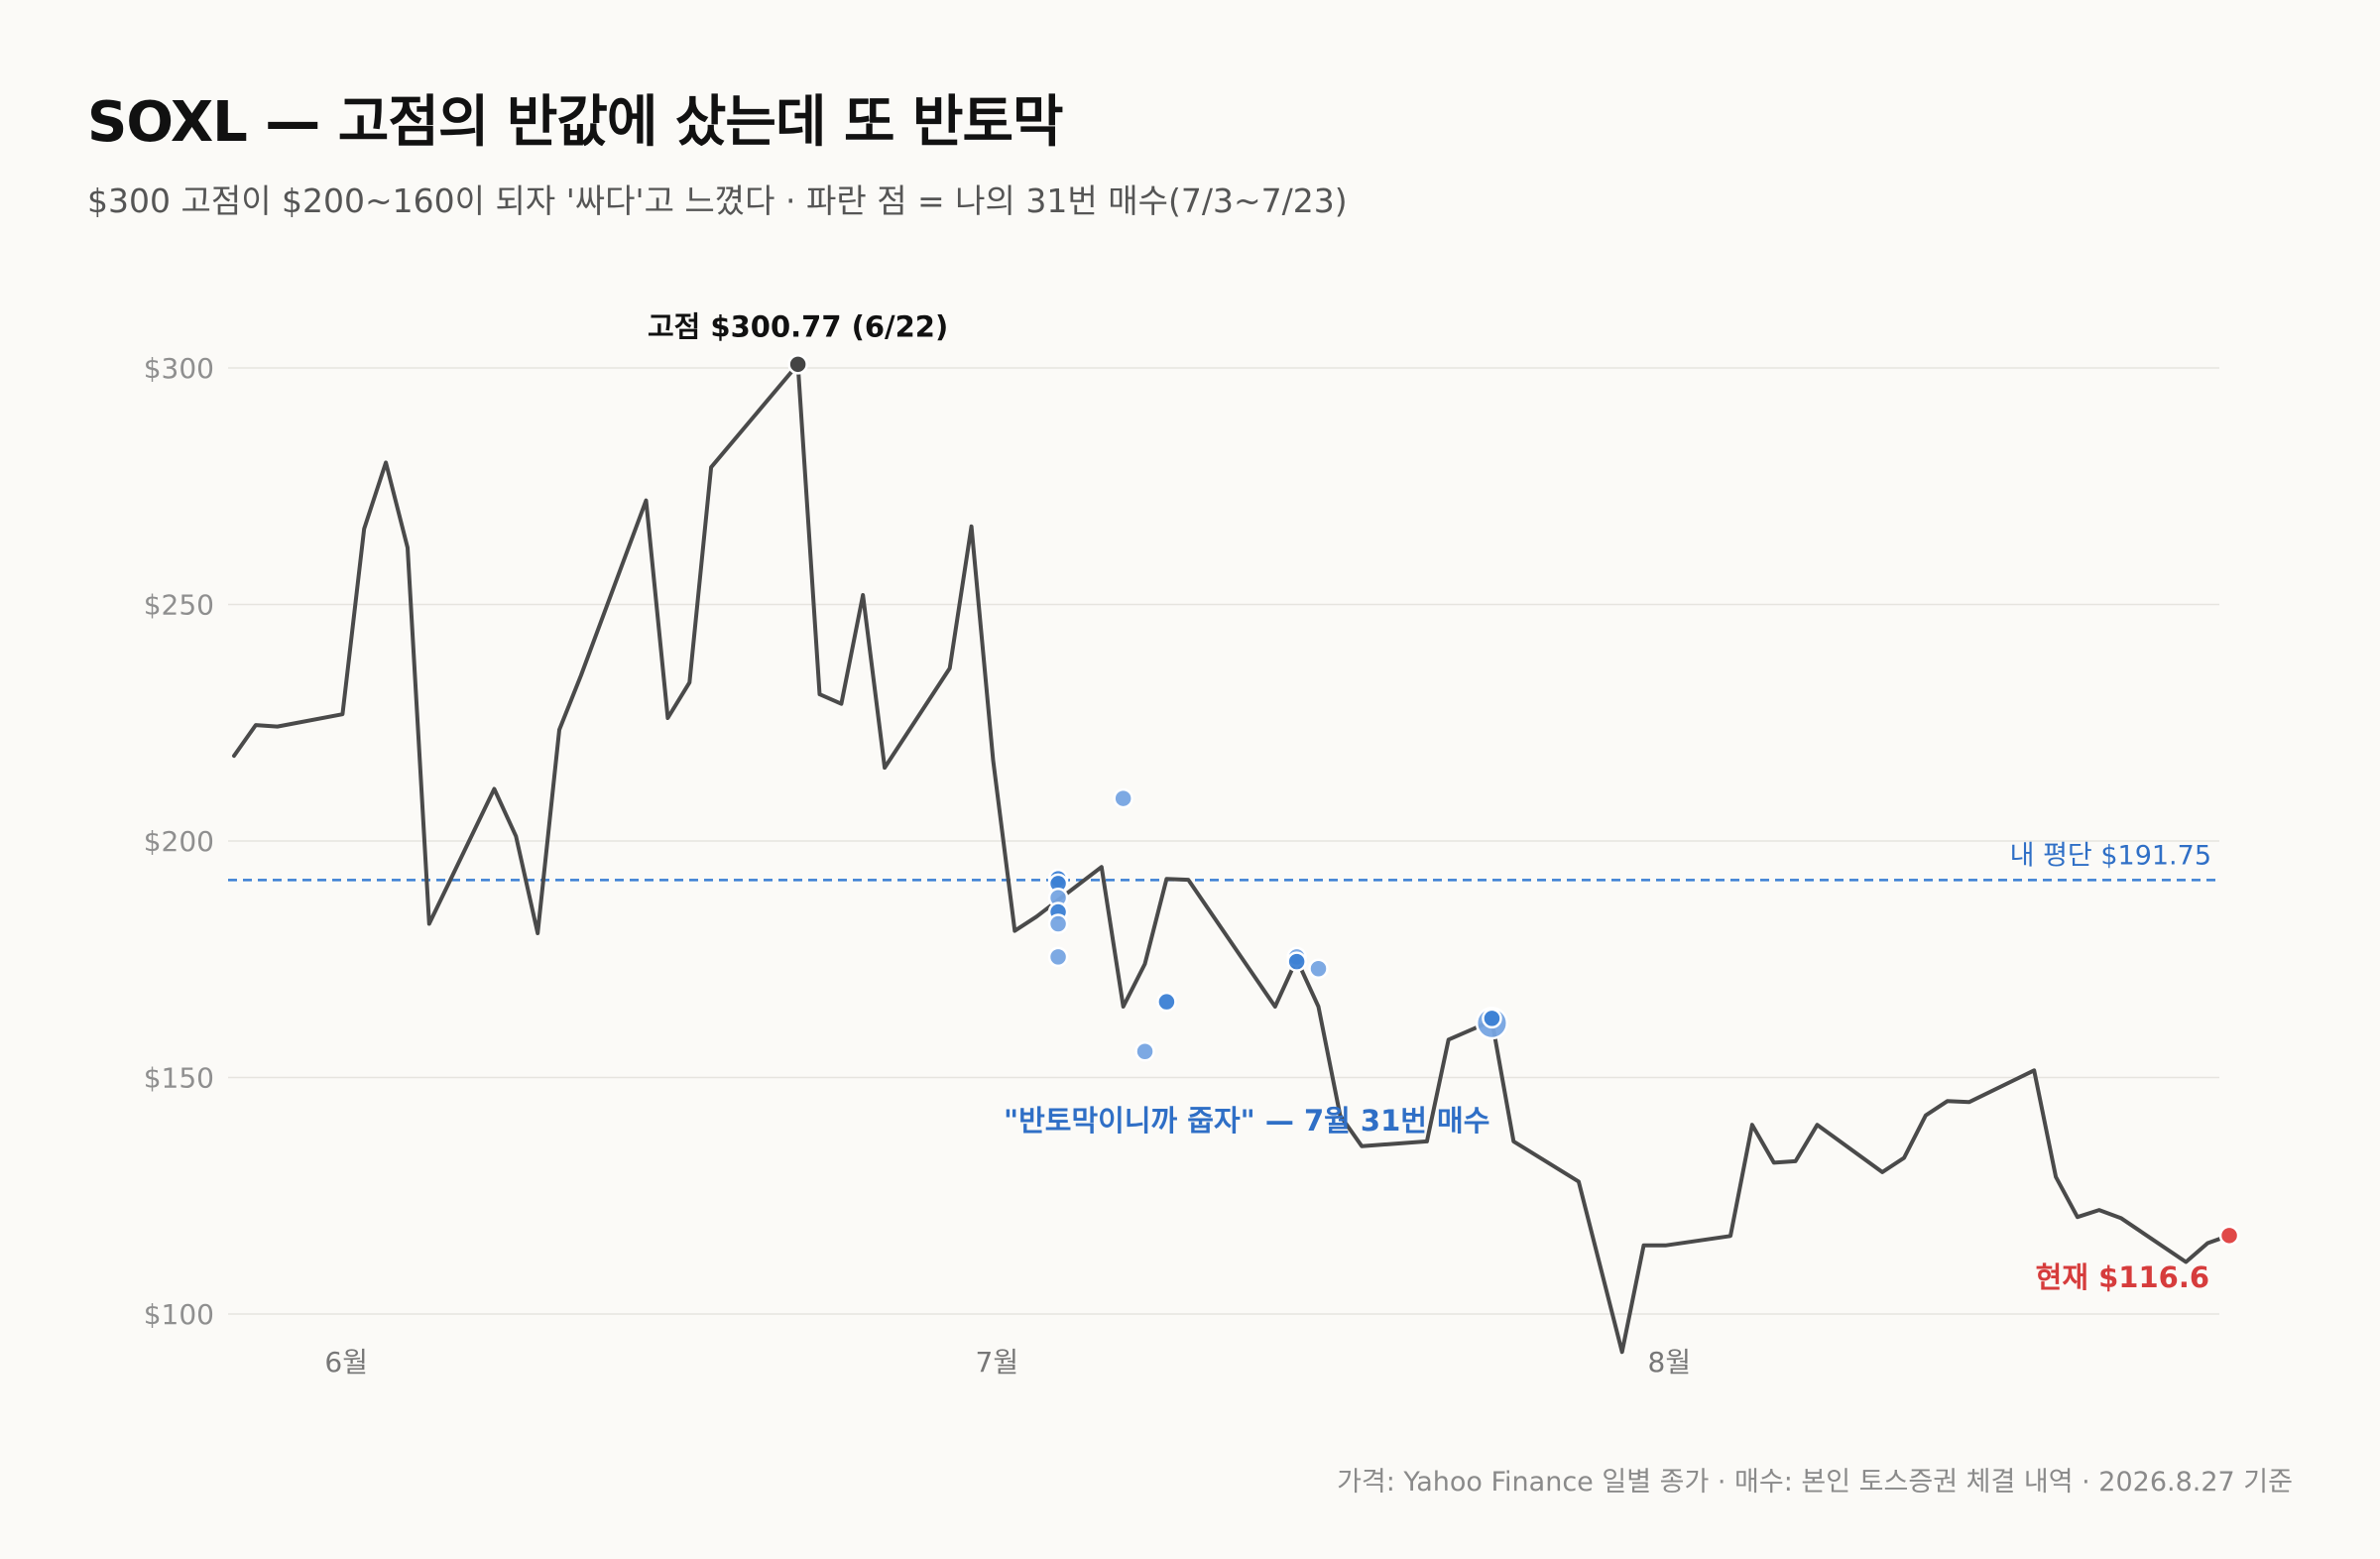 This screenshot has width=2380, height=1559. Describe the element at coordinates (797, 364) in the screenshot. I see `peak-point` at that location.